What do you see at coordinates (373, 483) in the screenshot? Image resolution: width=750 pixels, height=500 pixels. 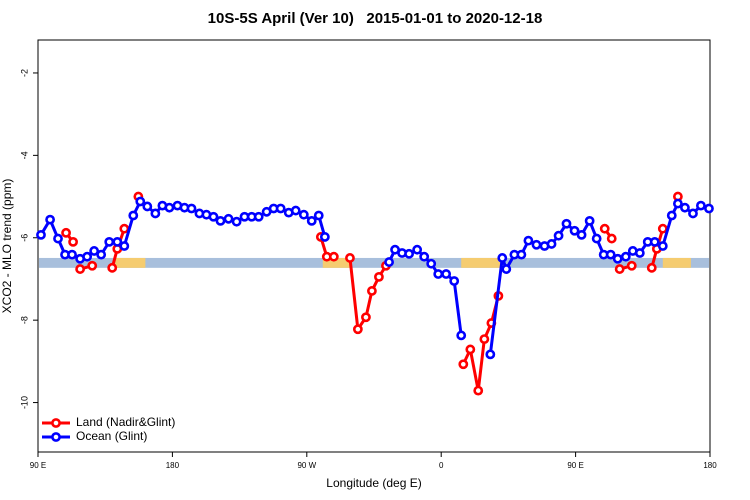 I see `x-axis-label: Longitude (deg E)` at bounding box center [373, 483].